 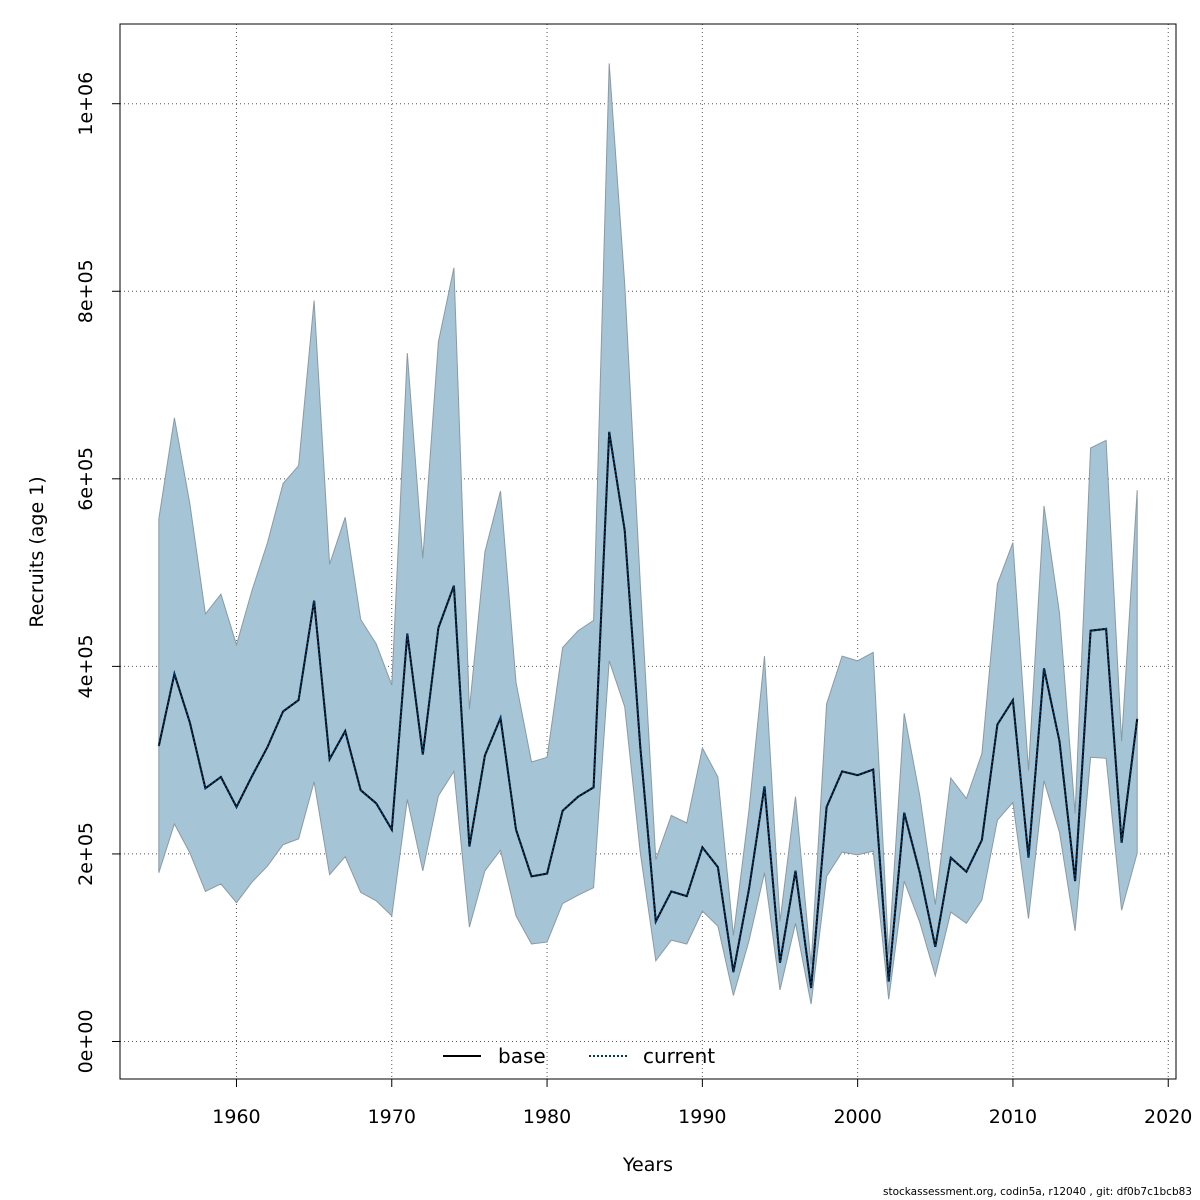 I want to click on y-tick-label: 1e+06, so click(x=86, y=104).